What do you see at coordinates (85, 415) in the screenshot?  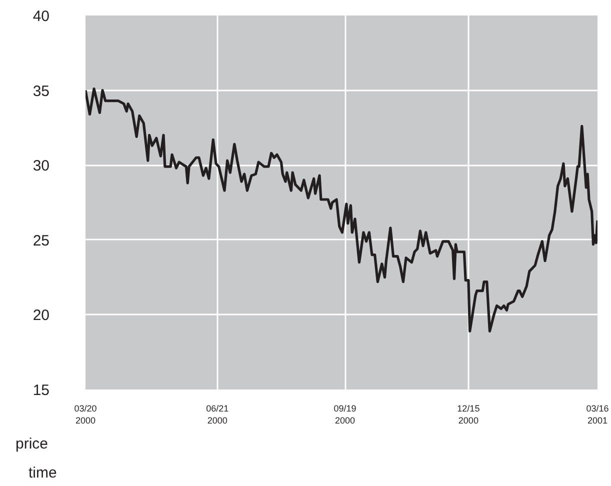 I see `x-tick-label: 03/20 2000` at bounding box center [85, 415].